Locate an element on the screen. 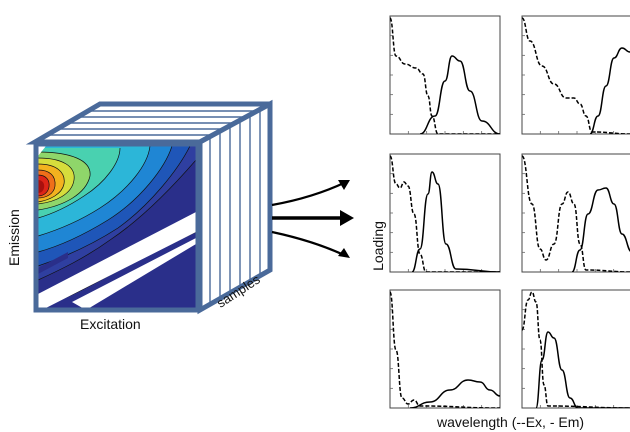 The height and width of the screenshot is (432, 630). emission-axis-label: Emission is located at coordinates (14, 237).